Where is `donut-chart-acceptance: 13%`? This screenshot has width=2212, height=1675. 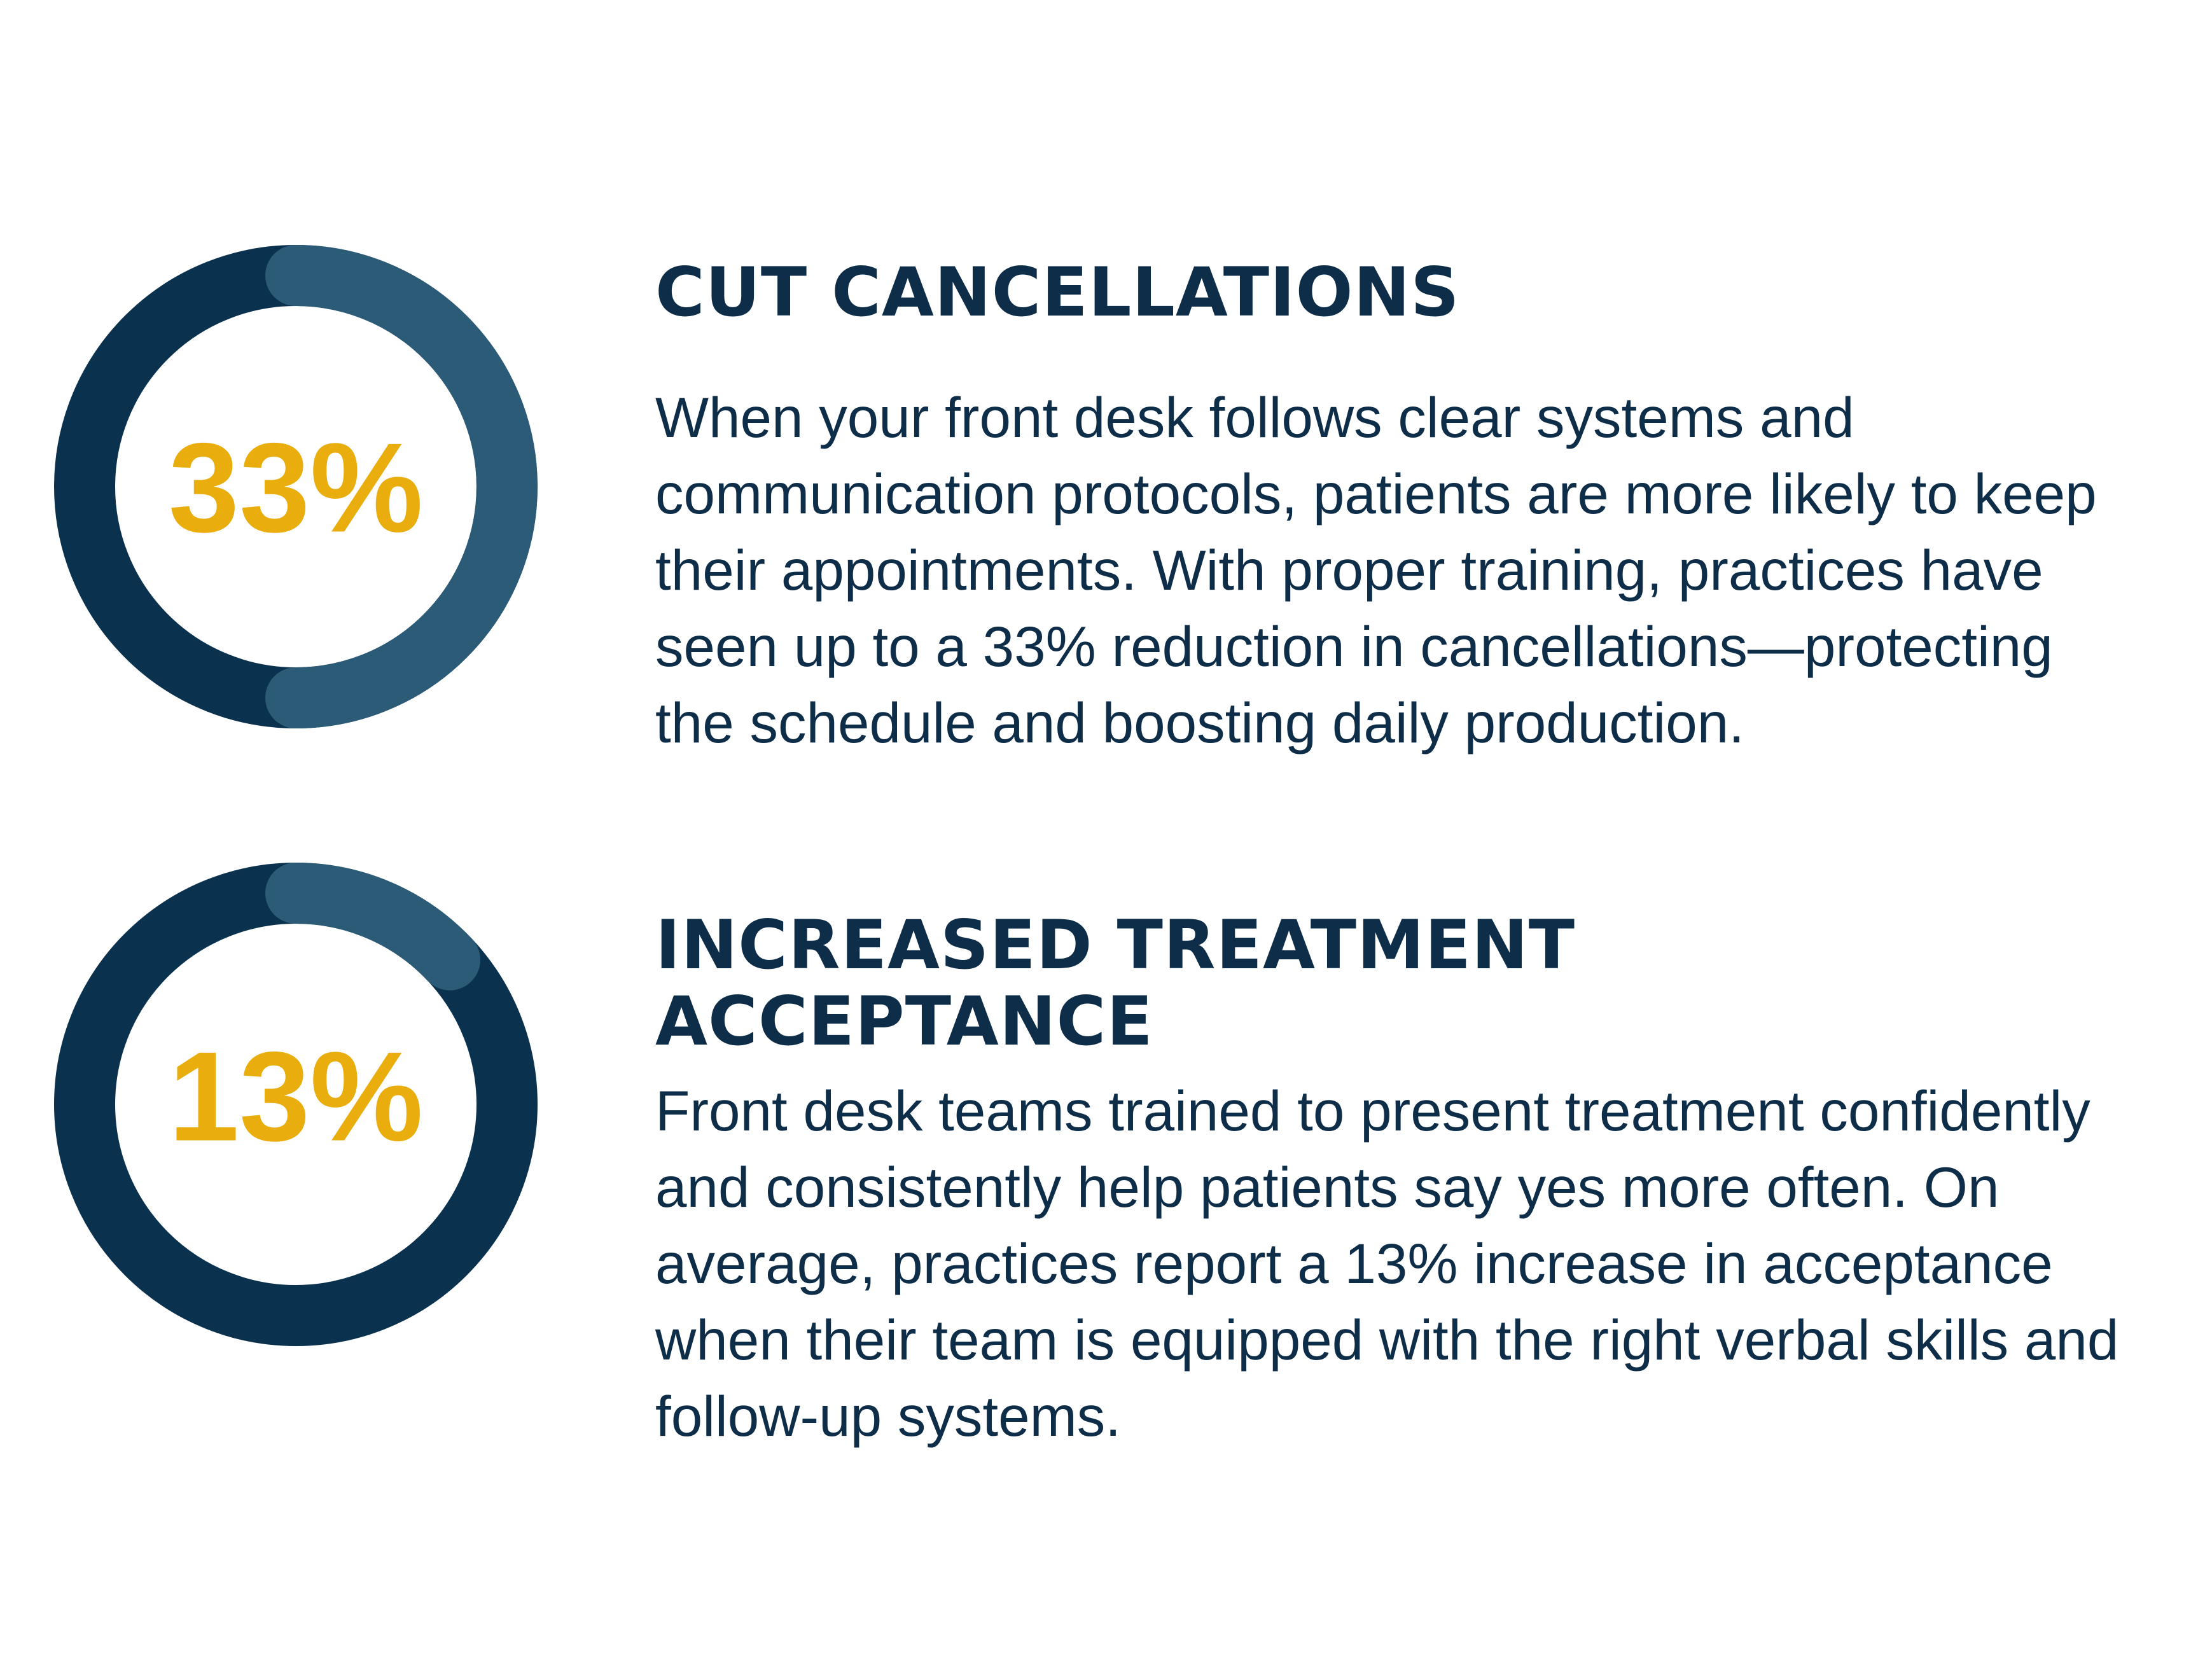
donut-chart-acceptance: 13% is located at coordinates (296, 1104).